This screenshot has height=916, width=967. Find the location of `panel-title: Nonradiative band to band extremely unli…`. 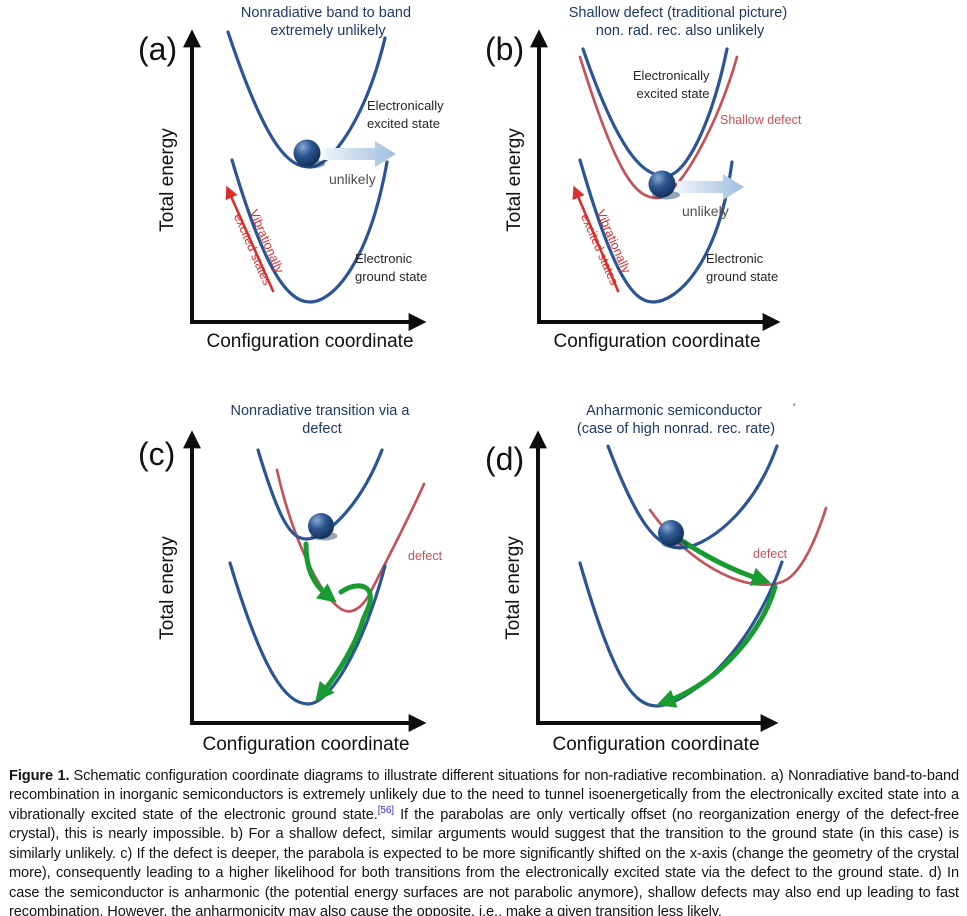

panel-title: Nonradiative band to band extremely unli… is located at coordinates (328, 22).